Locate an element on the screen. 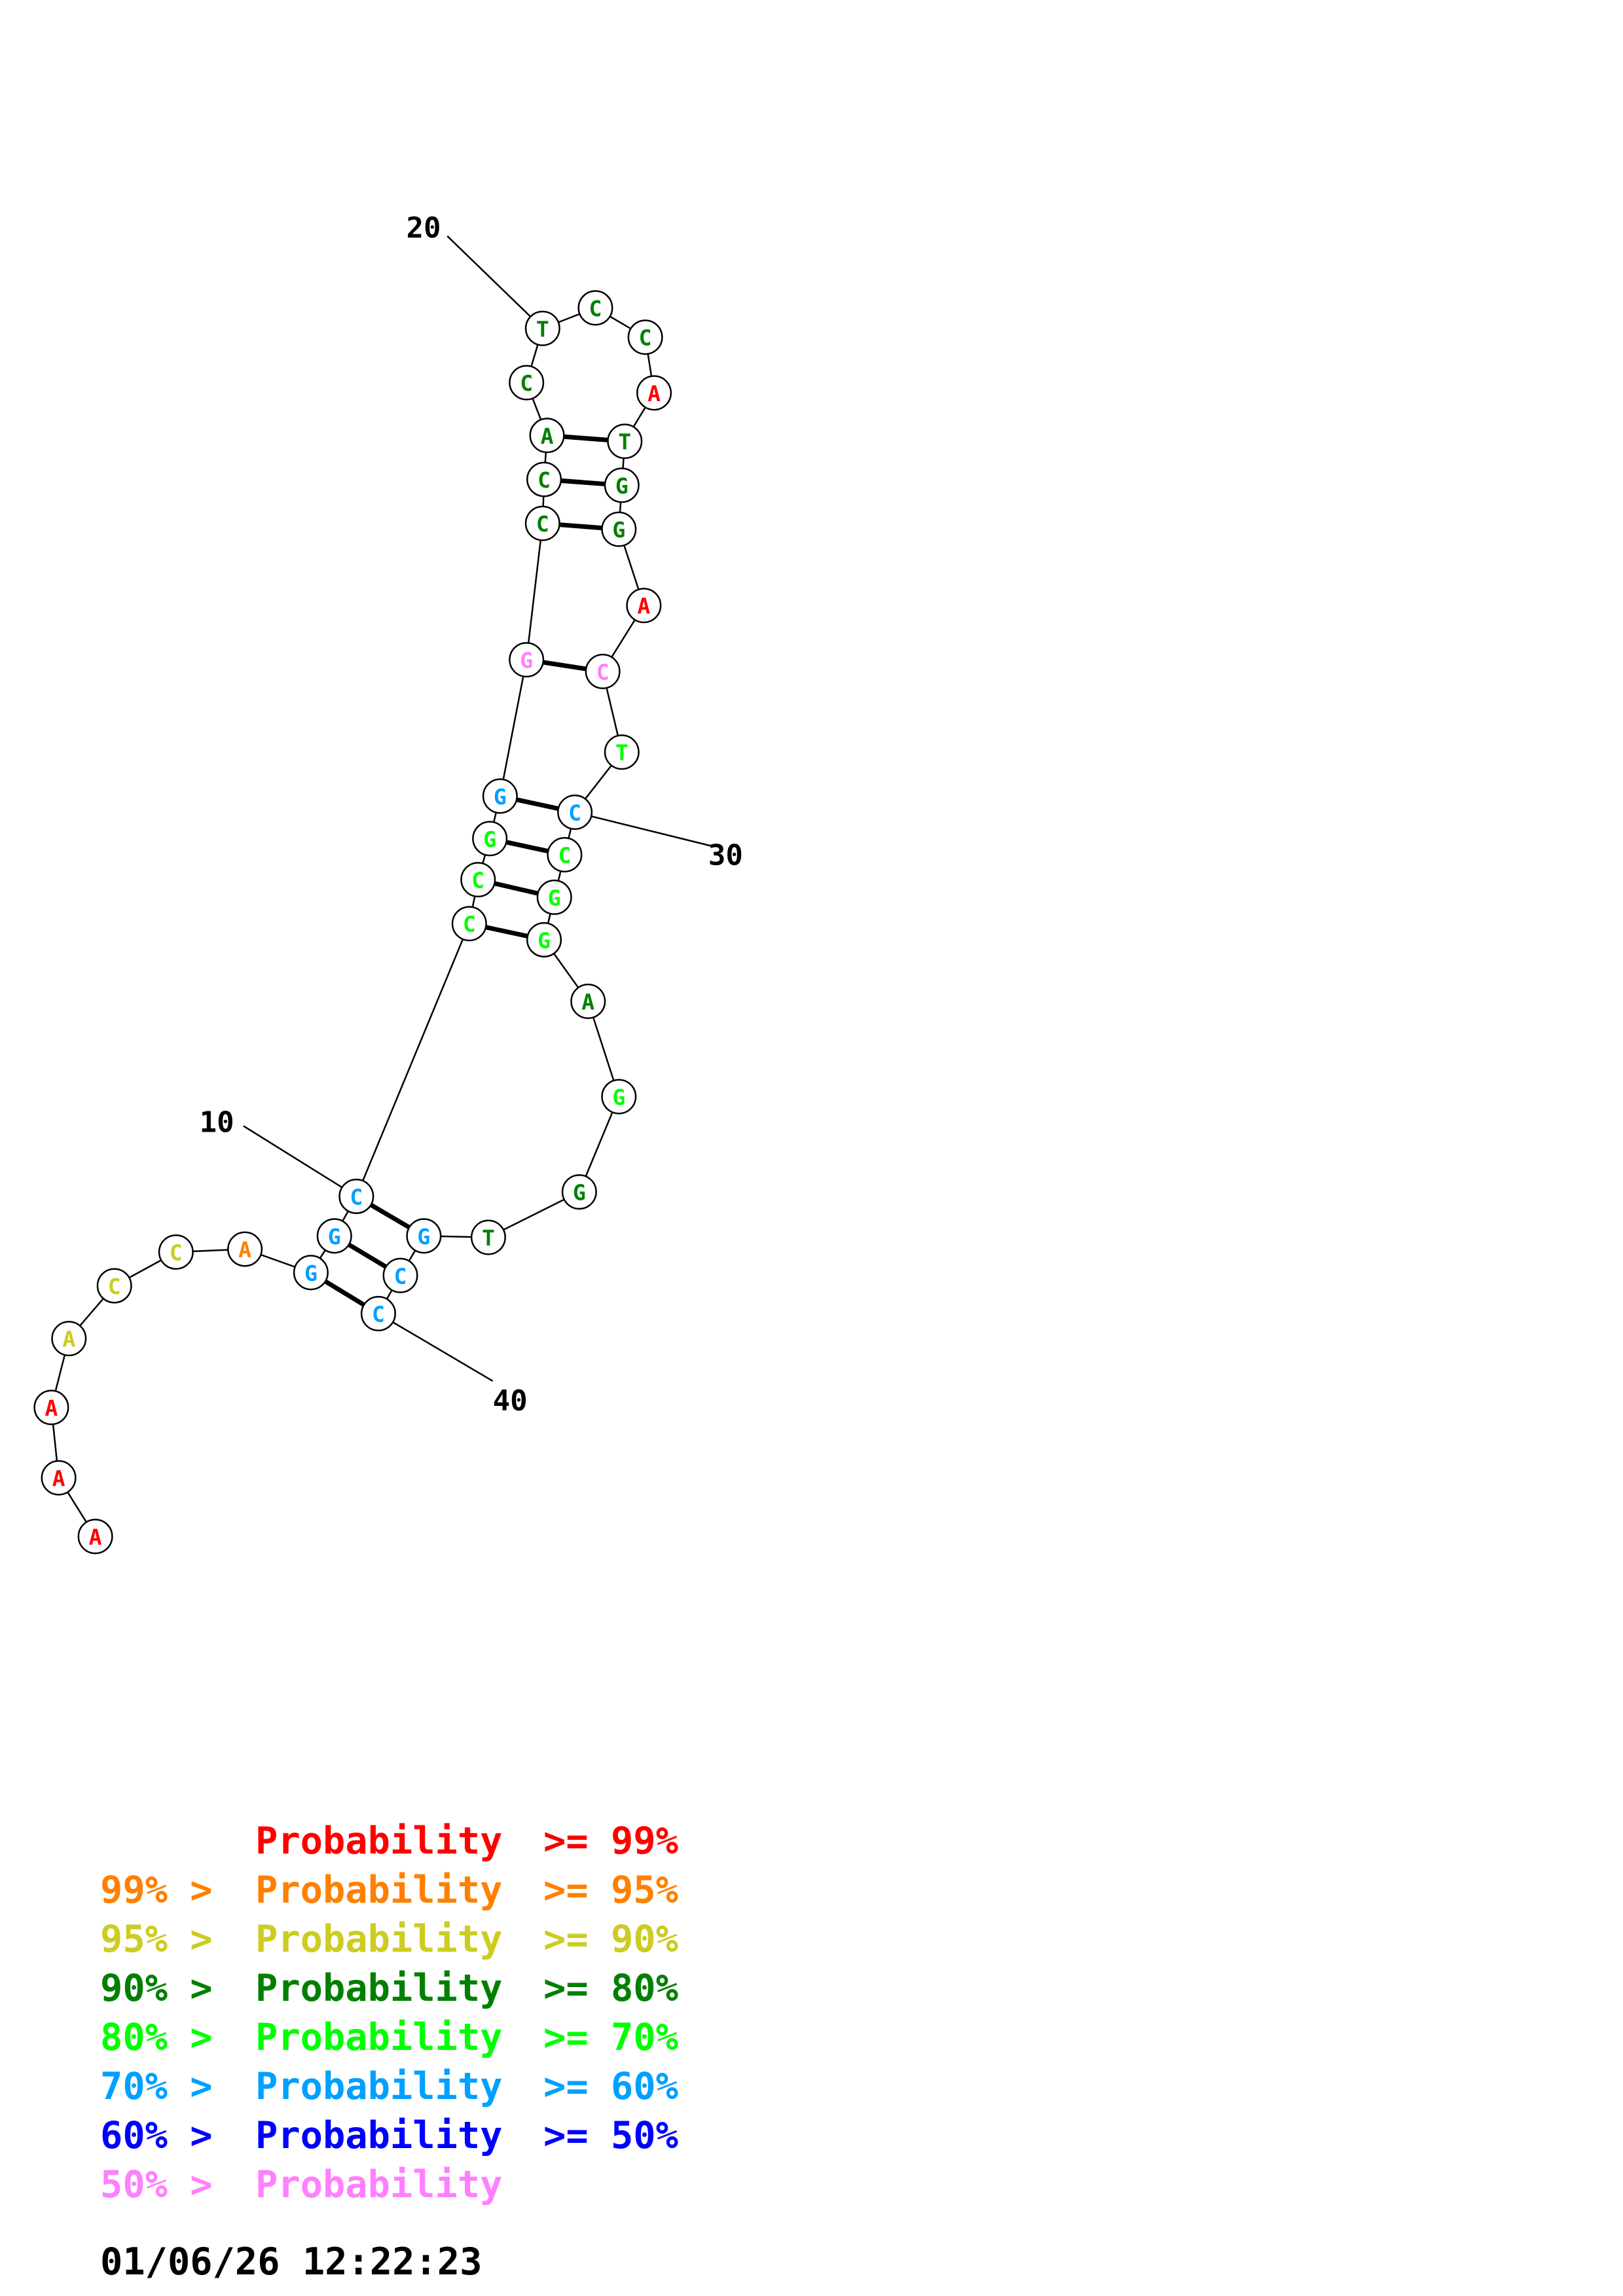  legend-prefix: 50% > is located at coordinates (156, 2184).